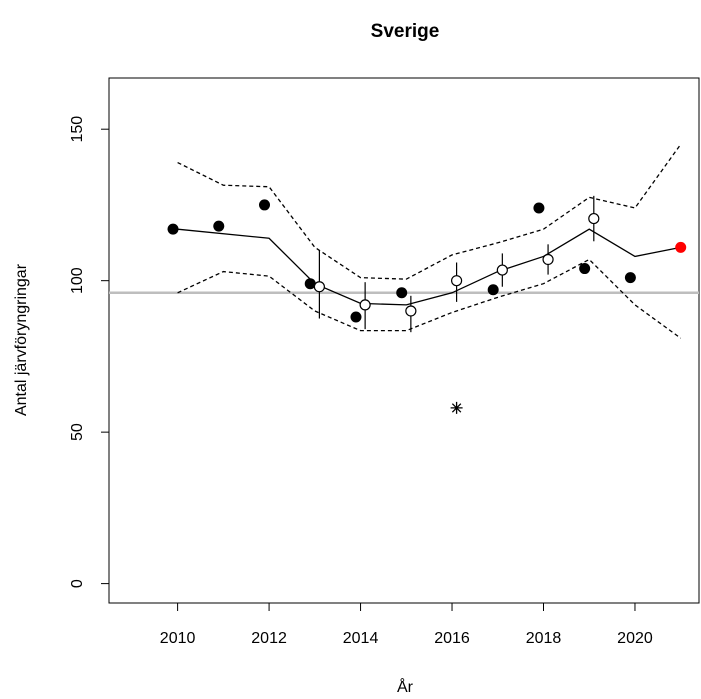 The image size is (701, 699). What do you see at coordinates (544, 638) in the screenshot?
I see `x-tick-label: 2018` at bounding box center [544, 638].